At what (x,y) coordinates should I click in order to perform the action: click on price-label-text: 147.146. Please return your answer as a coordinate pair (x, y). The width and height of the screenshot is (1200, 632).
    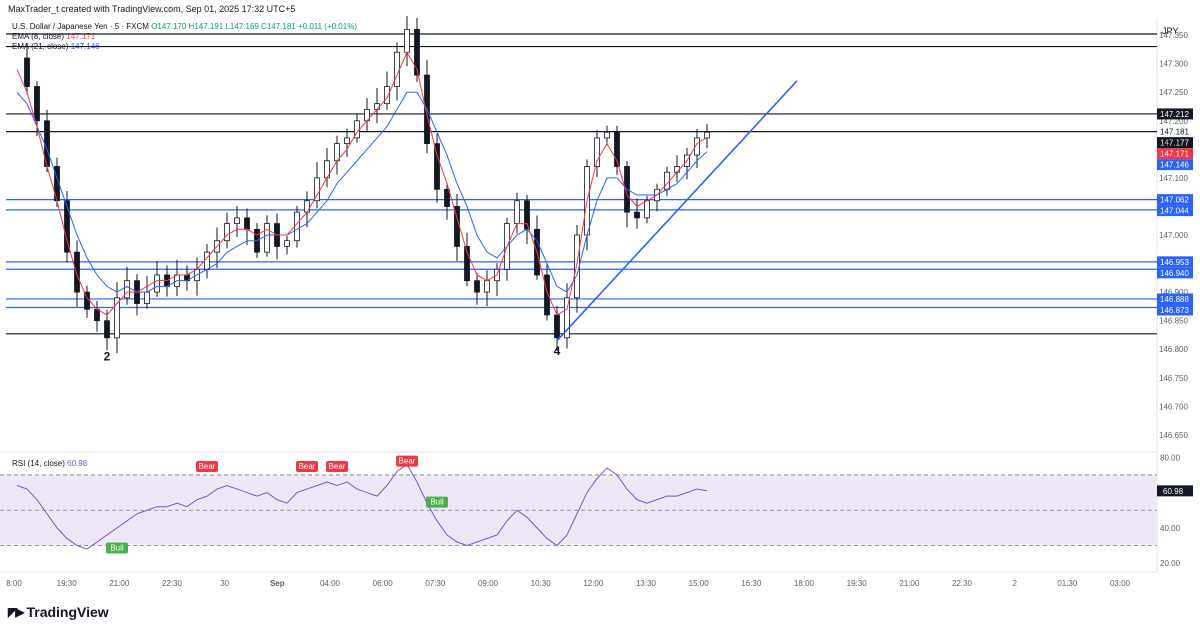
    Looking at the image, I should click on (1174, 165).